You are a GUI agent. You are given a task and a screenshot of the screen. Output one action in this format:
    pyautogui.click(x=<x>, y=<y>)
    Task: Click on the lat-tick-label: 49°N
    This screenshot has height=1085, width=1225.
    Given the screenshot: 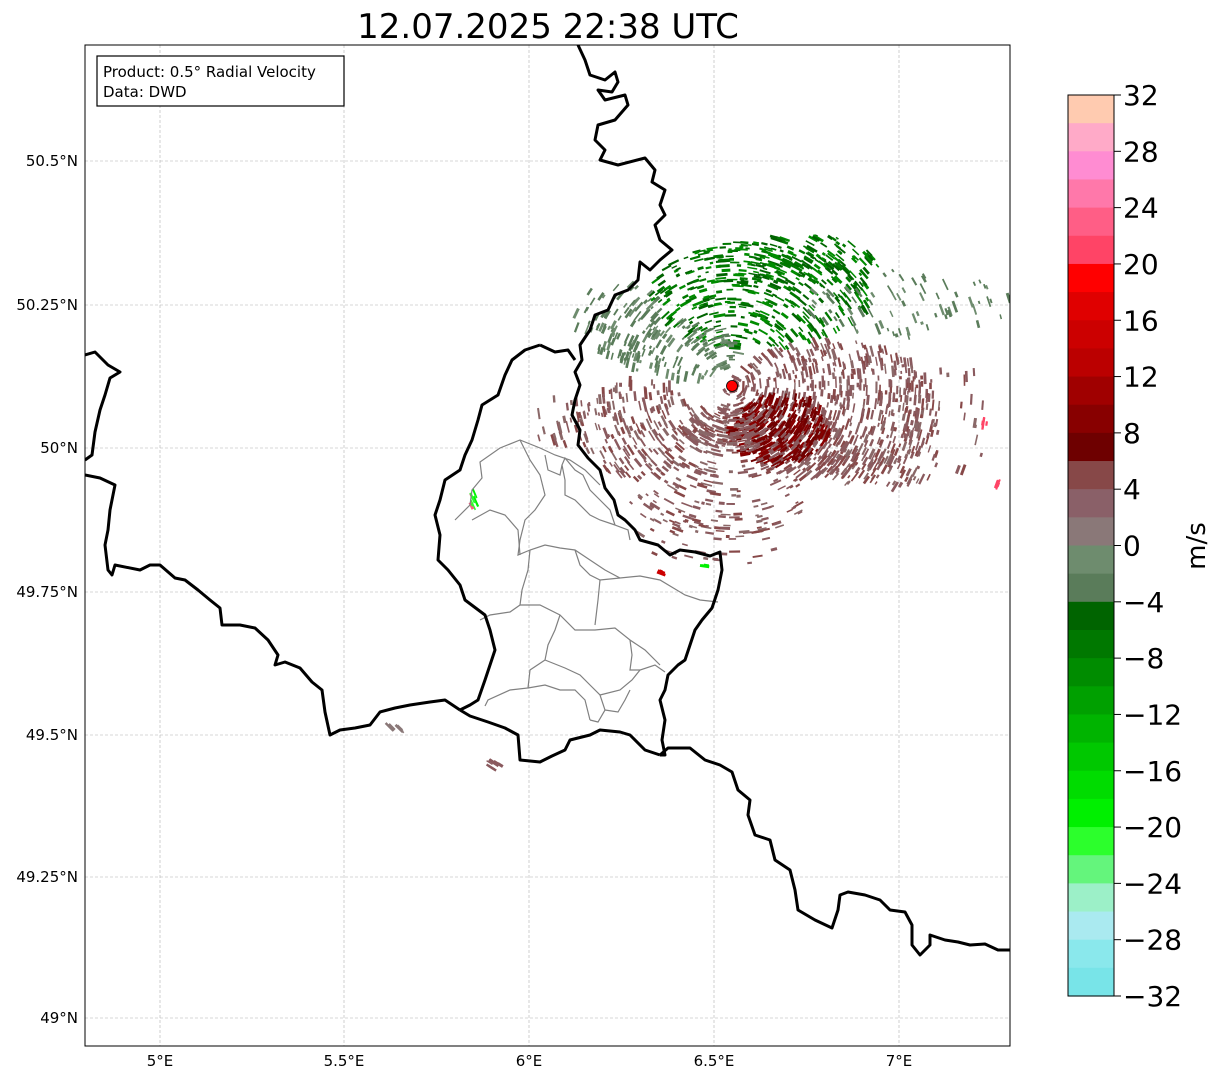 What is the action you would take?
    pyautogui.click(x=59, y=1018)
    